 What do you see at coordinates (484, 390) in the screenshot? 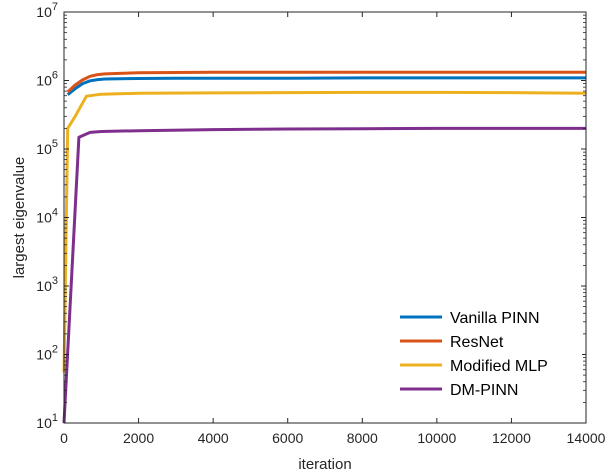
I see `legend-label-3: DM-PINN` at bounding box center [484, 390].